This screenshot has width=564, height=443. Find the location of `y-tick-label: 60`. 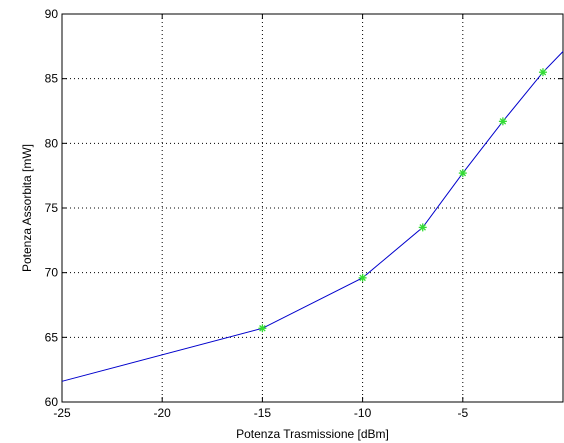

y-tick-label: 60 is located at coordinates (52, 402).